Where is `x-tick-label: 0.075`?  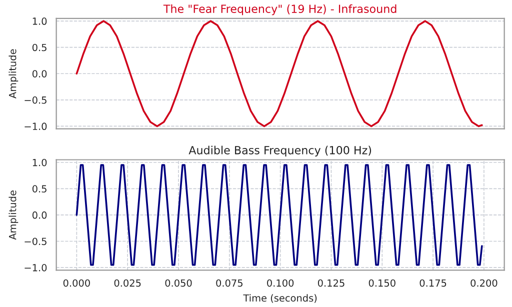
x-tick-label: 0.075 is located at coordinates (229, 283).